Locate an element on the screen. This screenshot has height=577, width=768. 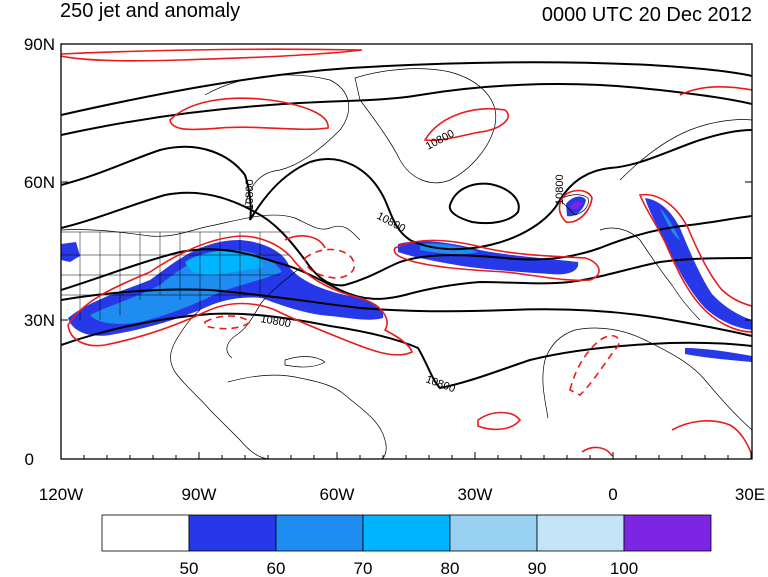
jet-iceland-core is located at coordinates (576, 205).